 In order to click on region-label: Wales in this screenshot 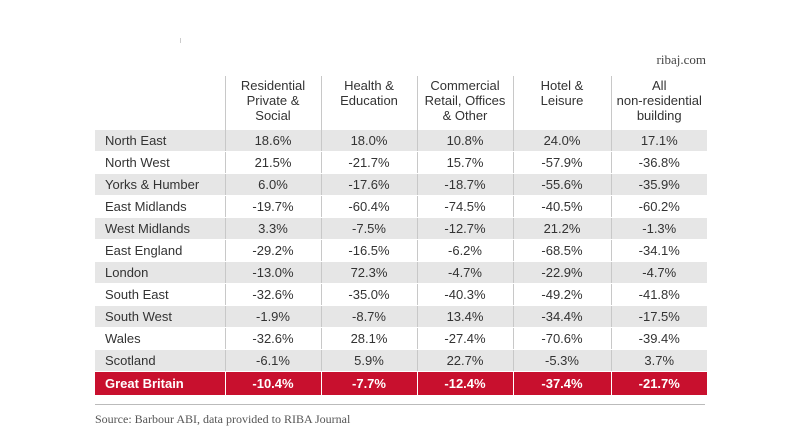, I will do `click(160, 338)`.